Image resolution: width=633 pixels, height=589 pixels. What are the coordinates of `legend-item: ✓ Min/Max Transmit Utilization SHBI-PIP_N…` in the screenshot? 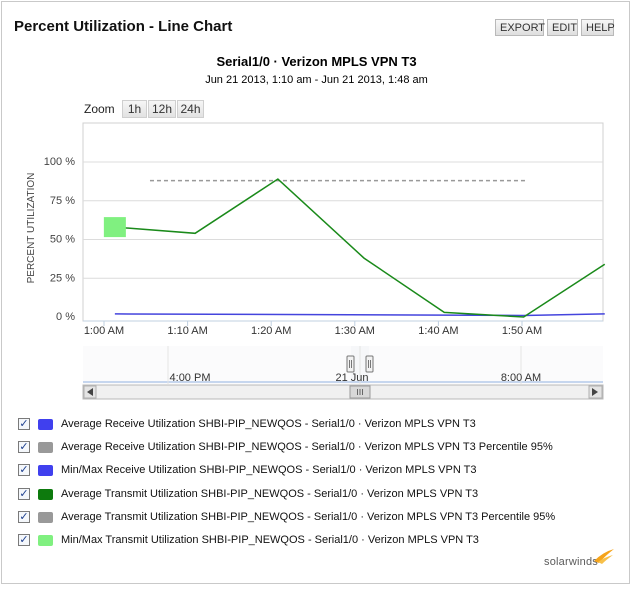 It's located at (318, 541).